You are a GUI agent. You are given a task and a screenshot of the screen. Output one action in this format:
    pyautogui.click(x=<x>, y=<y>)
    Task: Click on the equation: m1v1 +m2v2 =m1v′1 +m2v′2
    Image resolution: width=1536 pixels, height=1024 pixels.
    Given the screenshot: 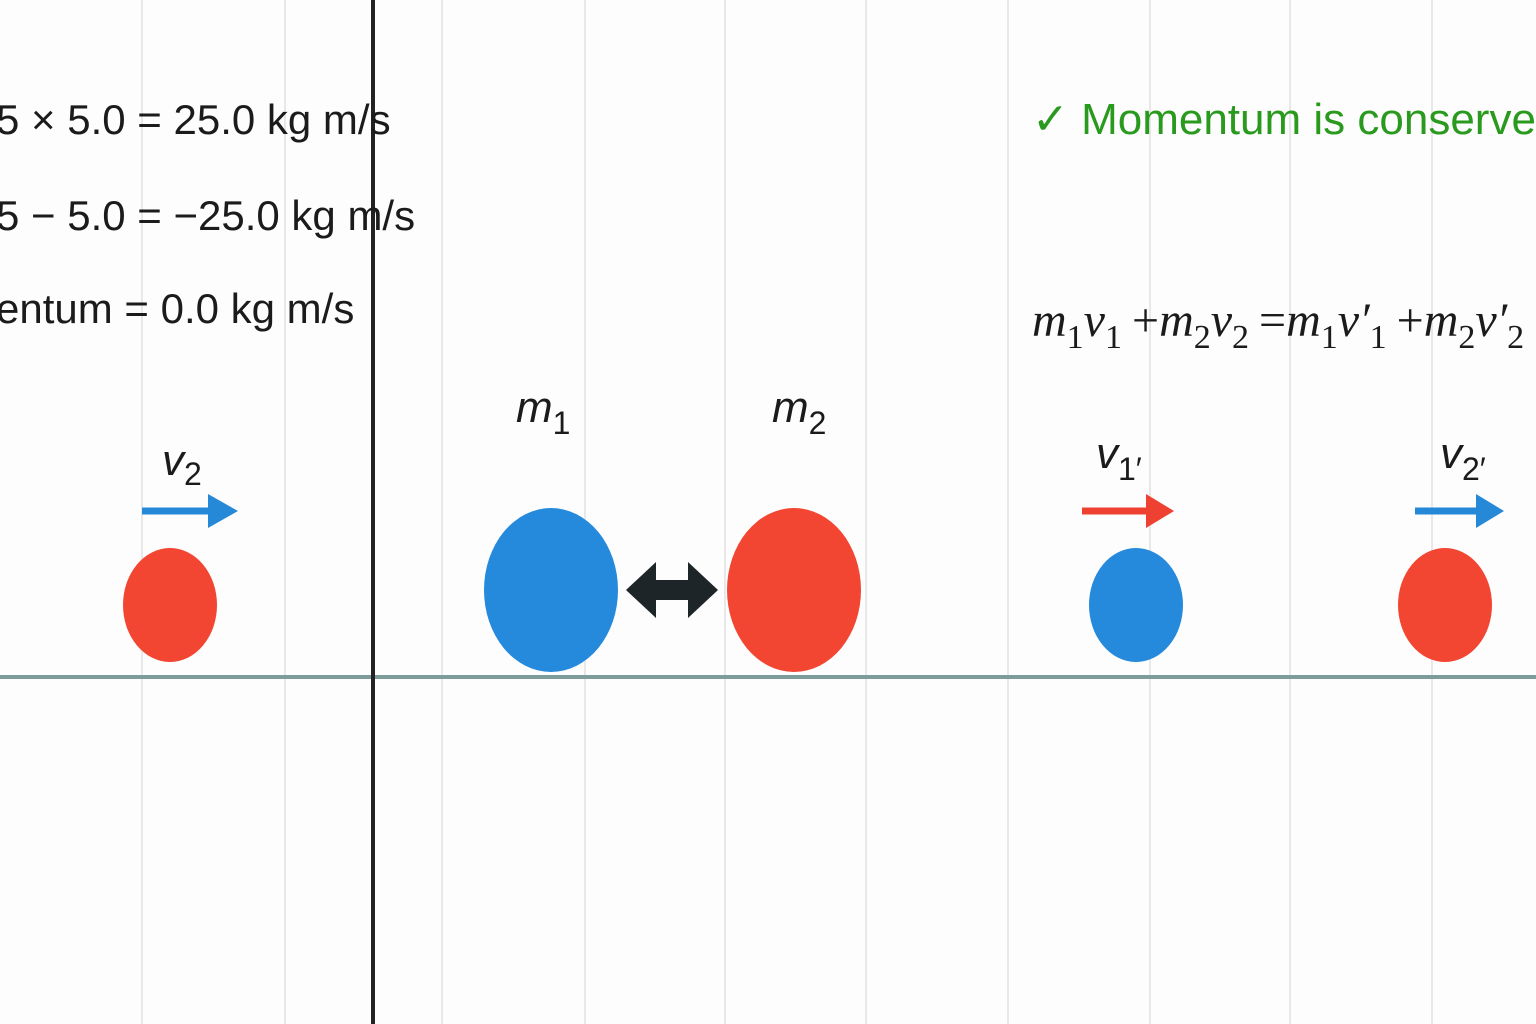 What is the action you would take?
    pyautogui.click(x=1278, y=325)
    